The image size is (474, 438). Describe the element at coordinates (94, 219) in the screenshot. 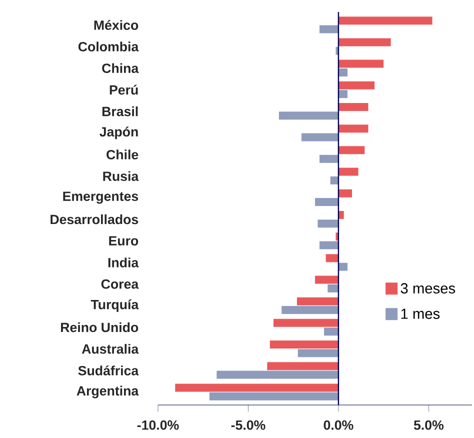

I see `y-tick-label: Desarrollados` at that location.